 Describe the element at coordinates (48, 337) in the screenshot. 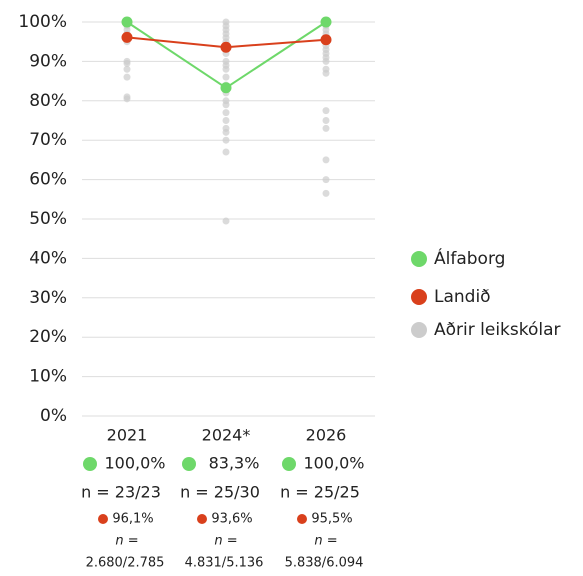

I see `y-tick-label: 20%` at that location.